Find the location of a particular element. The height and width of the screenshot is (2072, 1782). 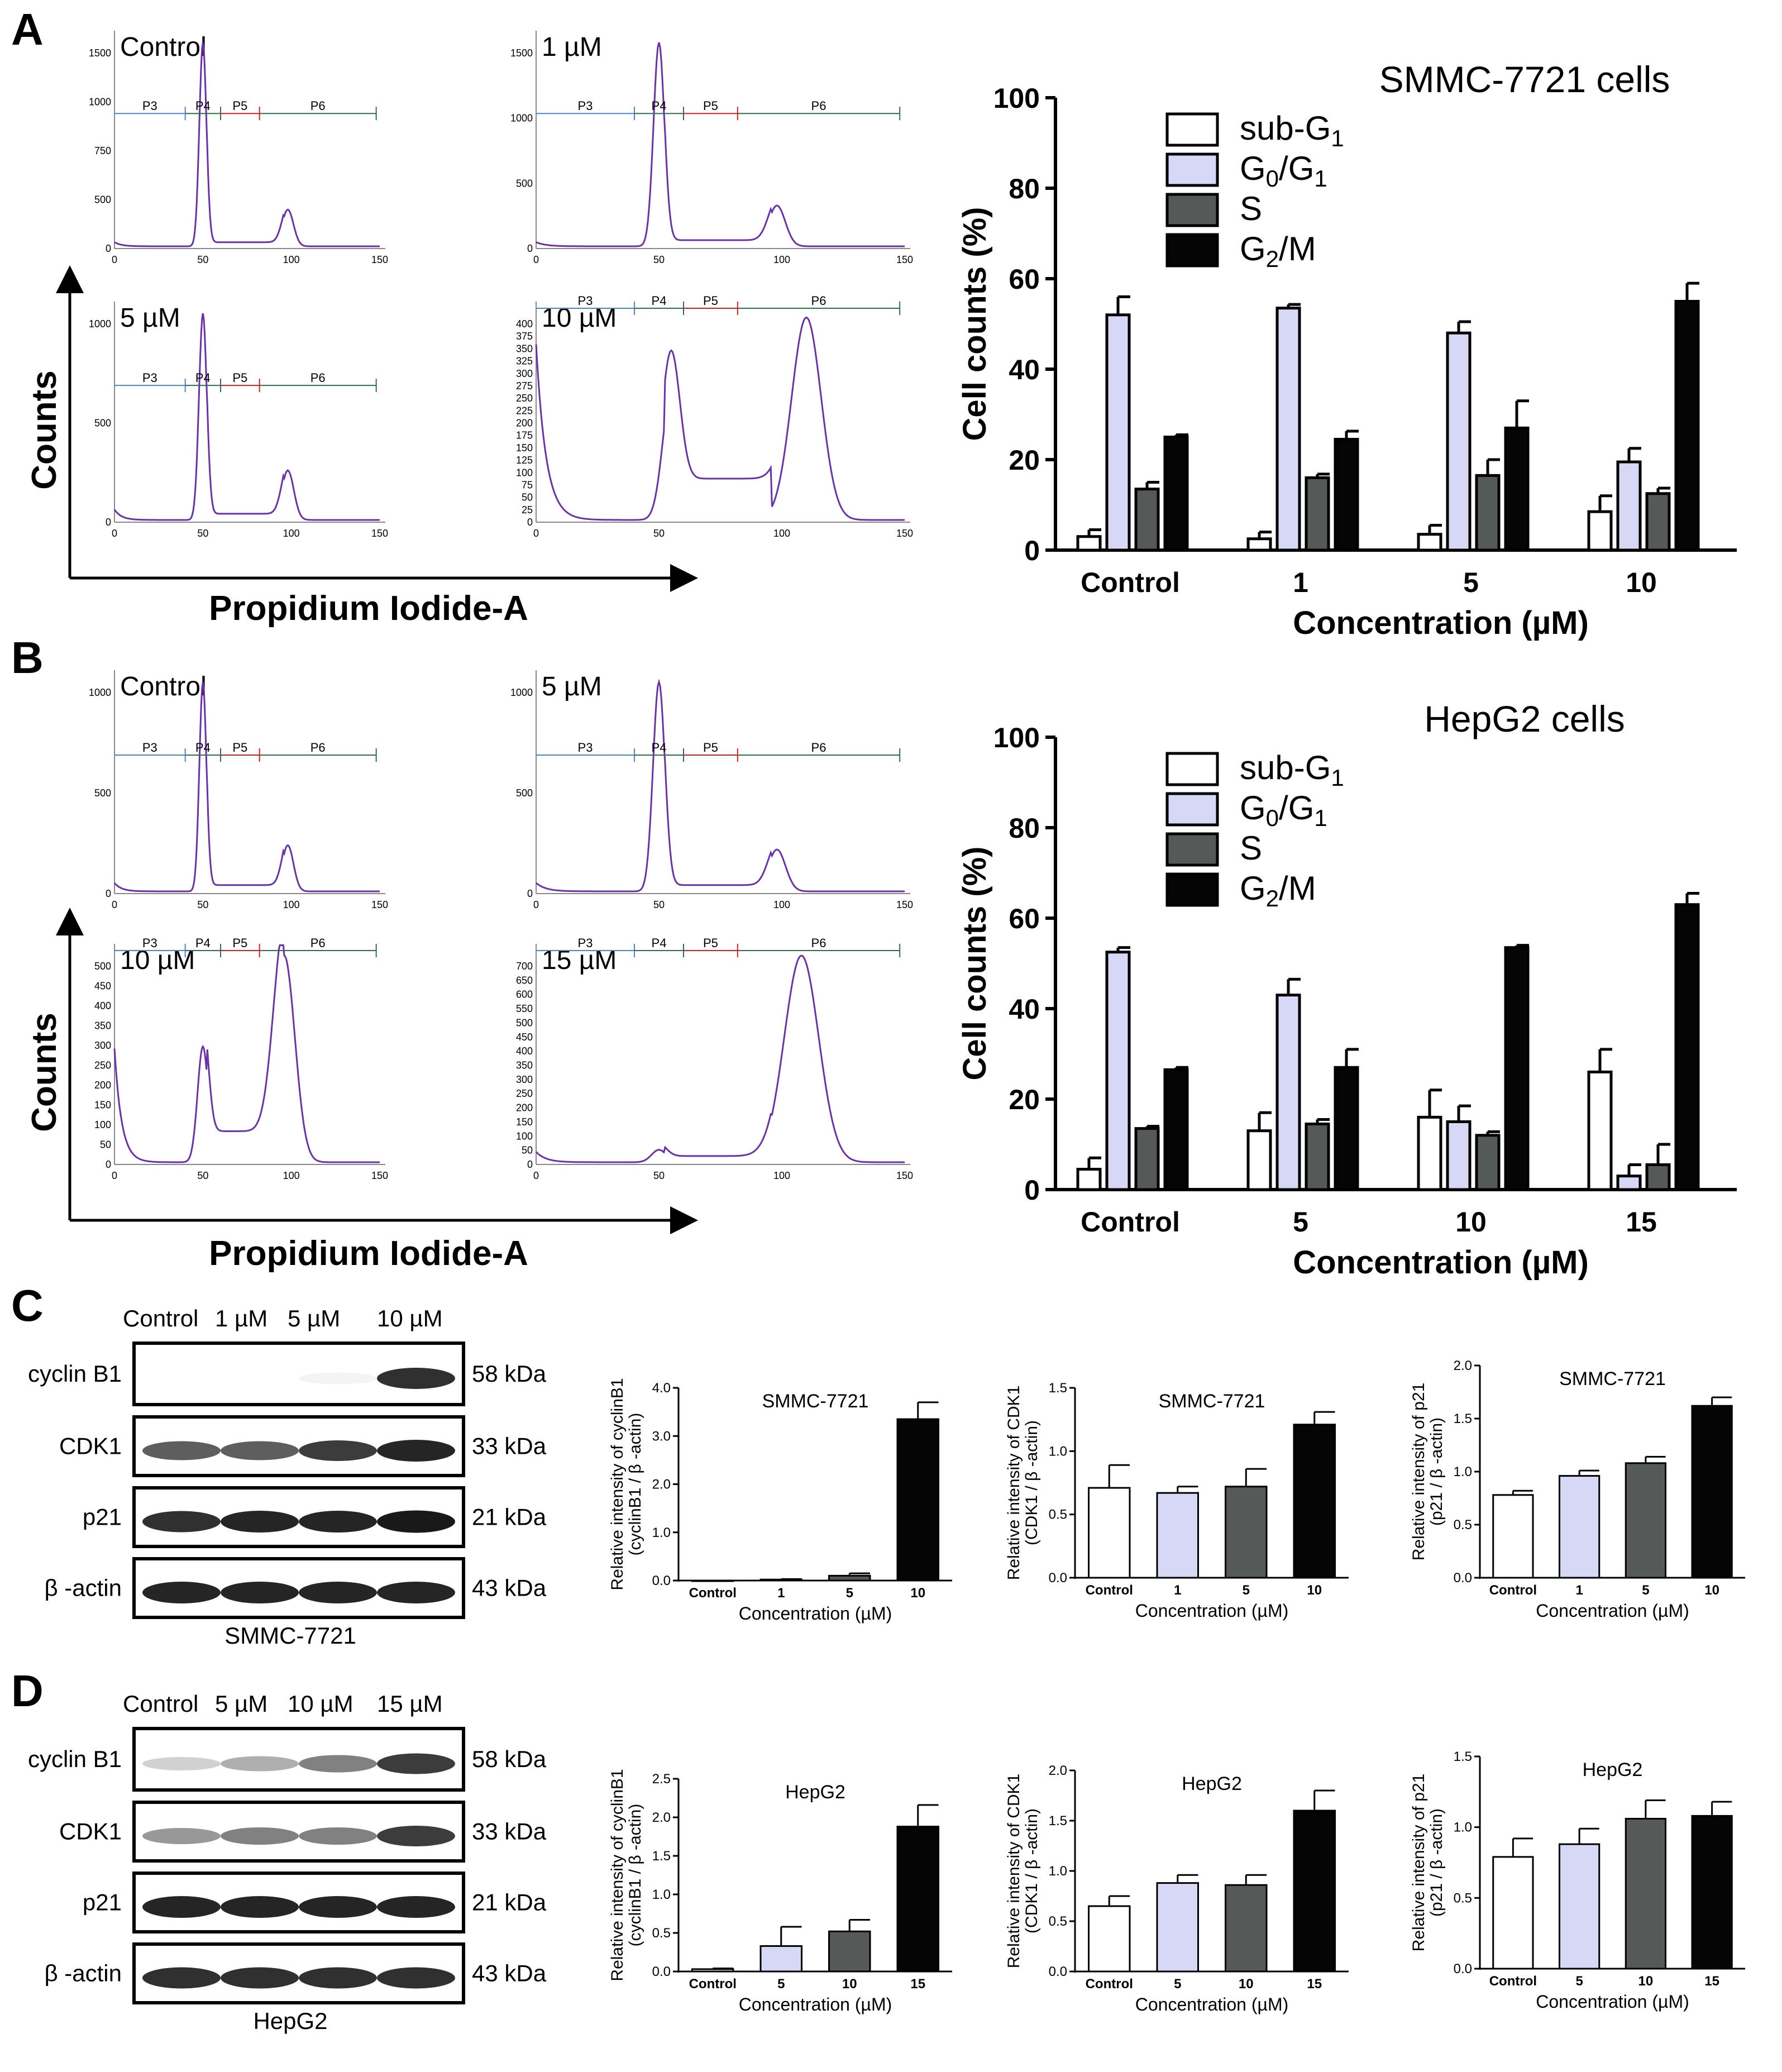

flow-panel-title: 5 µM is located at coordinates (150, 318).